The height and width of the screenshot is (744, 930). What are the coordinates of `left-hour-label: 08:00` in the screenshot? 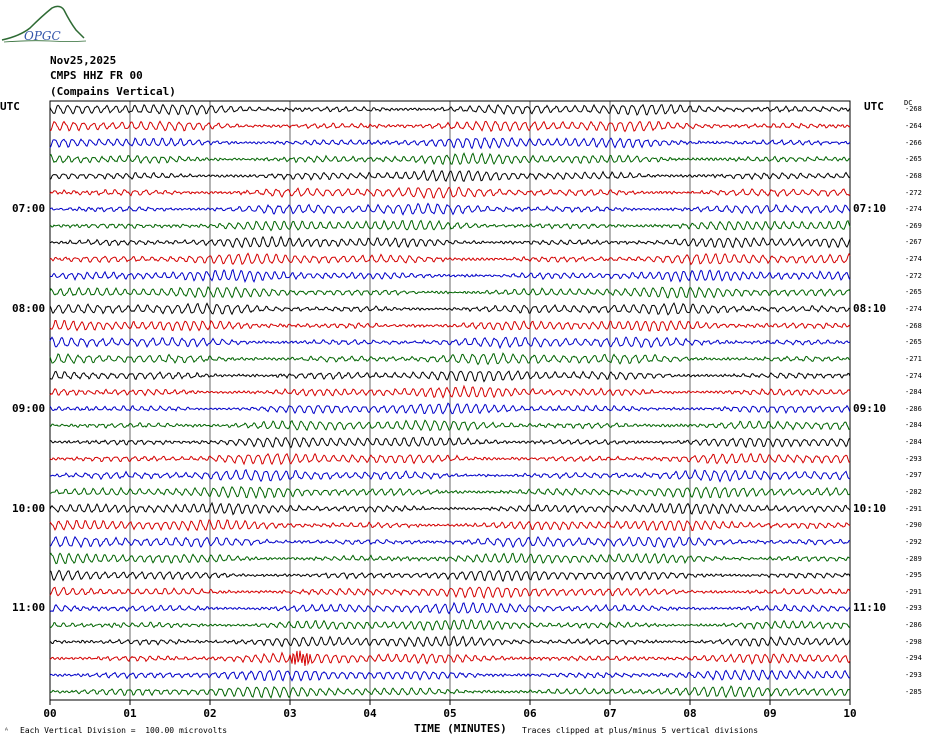 It's located at (29, 308).